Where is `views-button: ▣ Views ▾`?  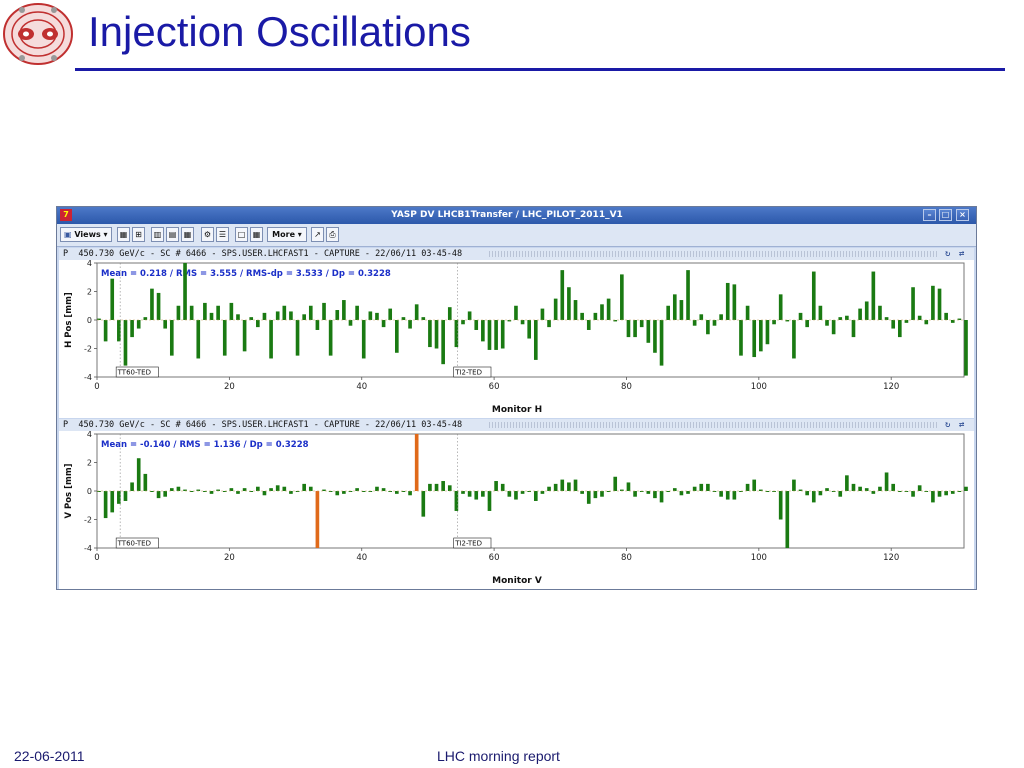
views-button: ▣ Views ▾ is located at coordinates (86, 234).